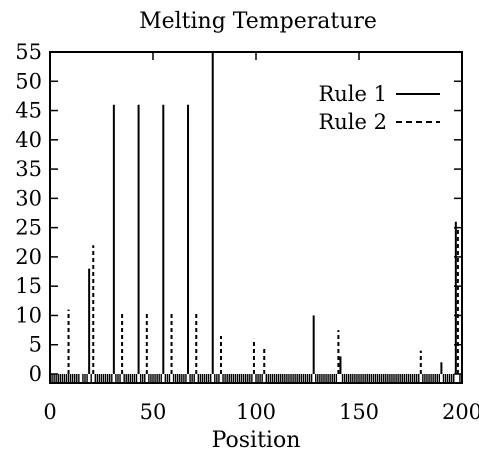  I want to click on y-tick-label: 55, so click(28, 52).